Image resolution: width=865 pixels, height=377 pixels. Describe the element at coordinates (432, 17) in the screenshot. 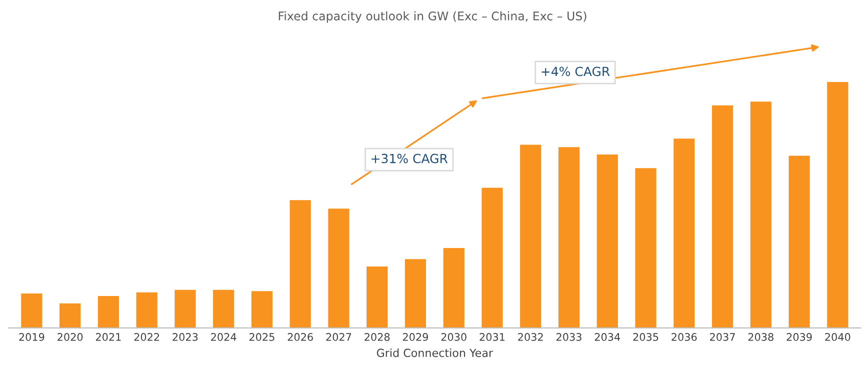

I see `chart-title: Fixed capacity outlook in GW (Exc – China, Exc – US)` at that location.